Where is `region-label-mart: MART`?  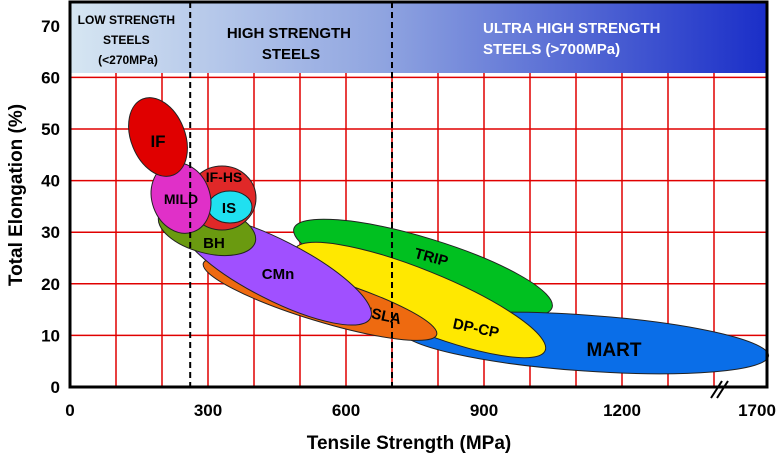 region-label-mart: MART is located at coordinates (614, 350).